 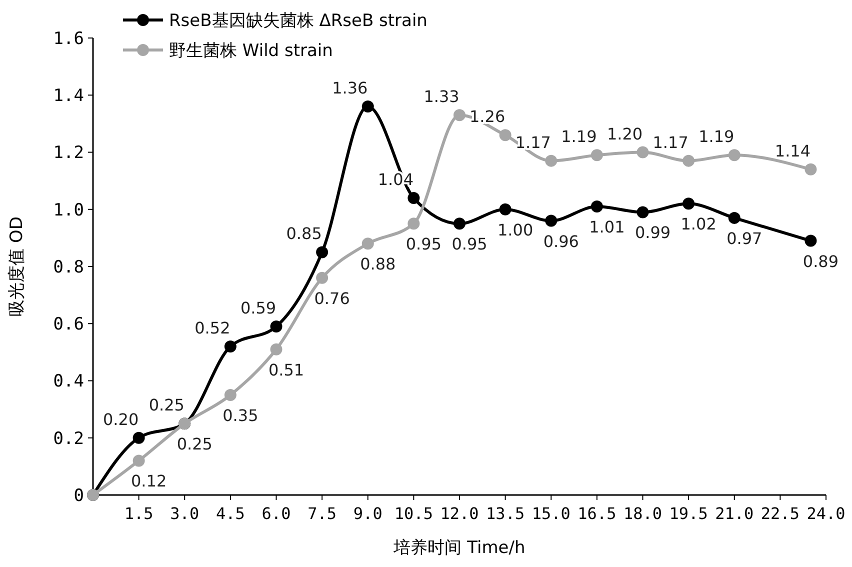 I want to click on x-tick-label: 7.5, so click(x=322, y=513).